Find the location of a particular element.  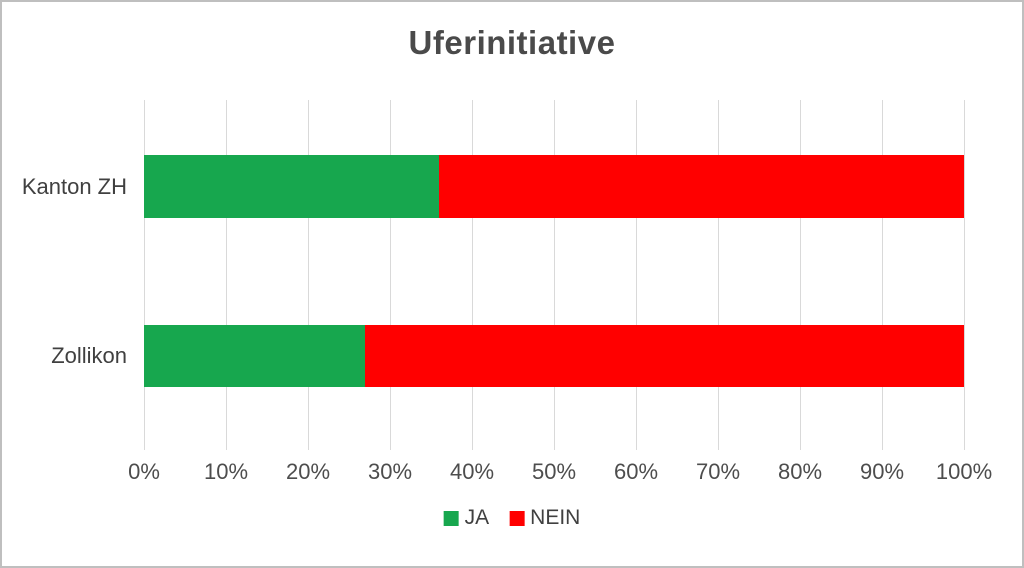

chart-title: Uferinitiative is located at coordinates (512, 42).